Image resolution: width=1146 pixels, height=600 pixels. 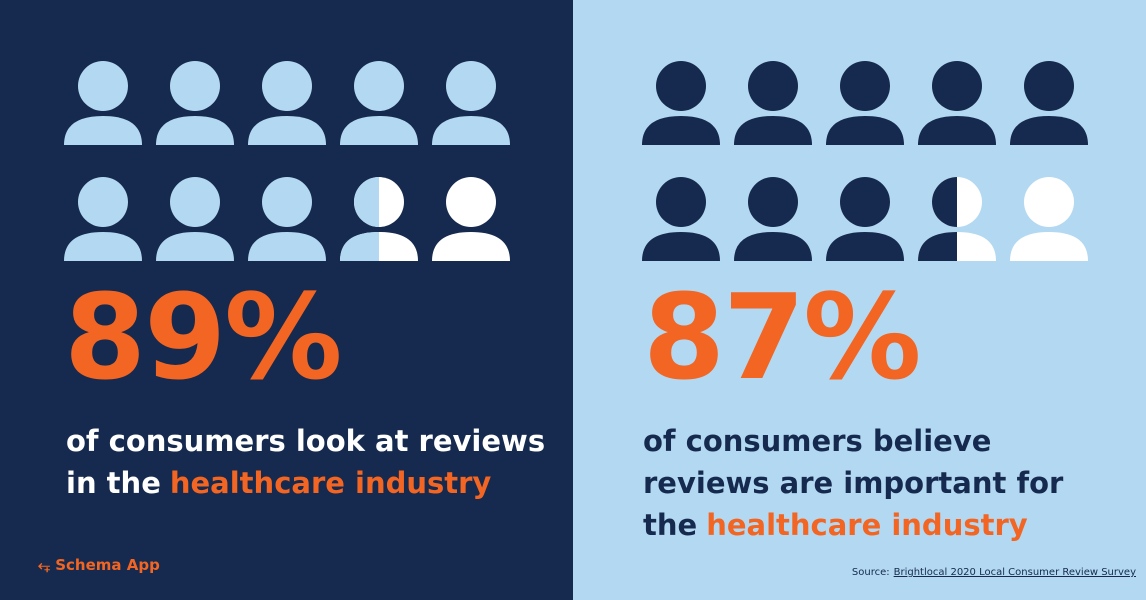 I want to click on source-label: Source:, so click(x=870, y=572).